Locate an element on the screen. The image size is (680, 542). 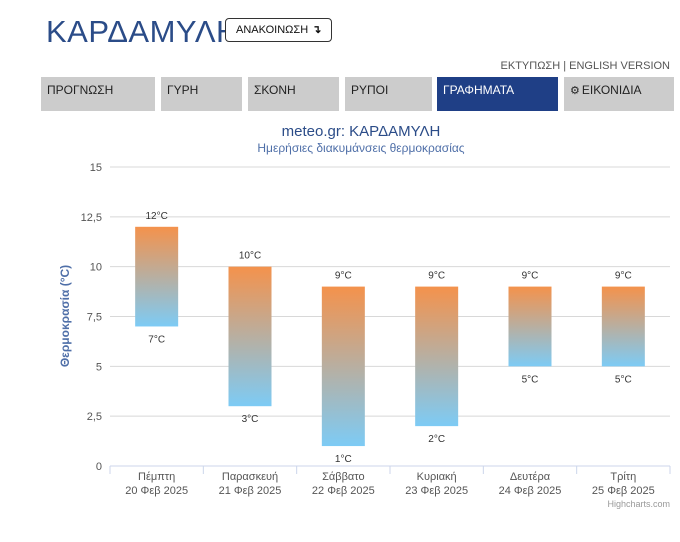
tab-forecast: ΠΡΟΓΝΩΣΗ is located at coordinates (98, 94).